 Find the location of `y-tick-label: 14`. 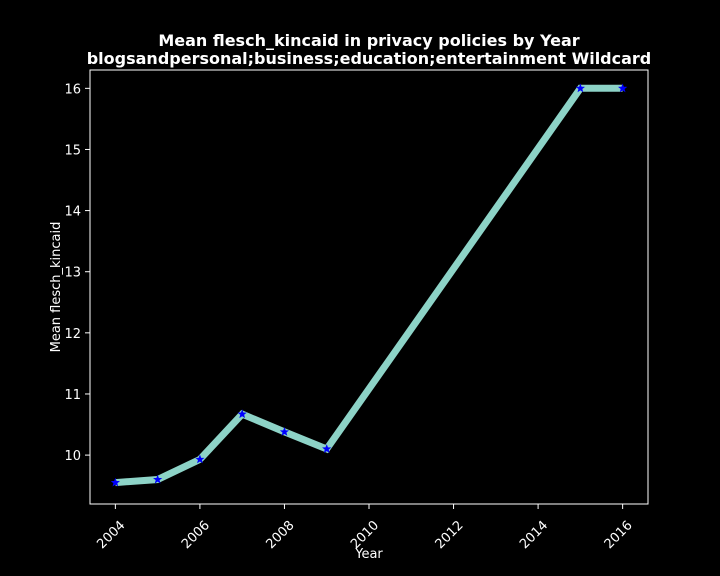

y-tick-label: 14 is located at coordinates (72, 212).